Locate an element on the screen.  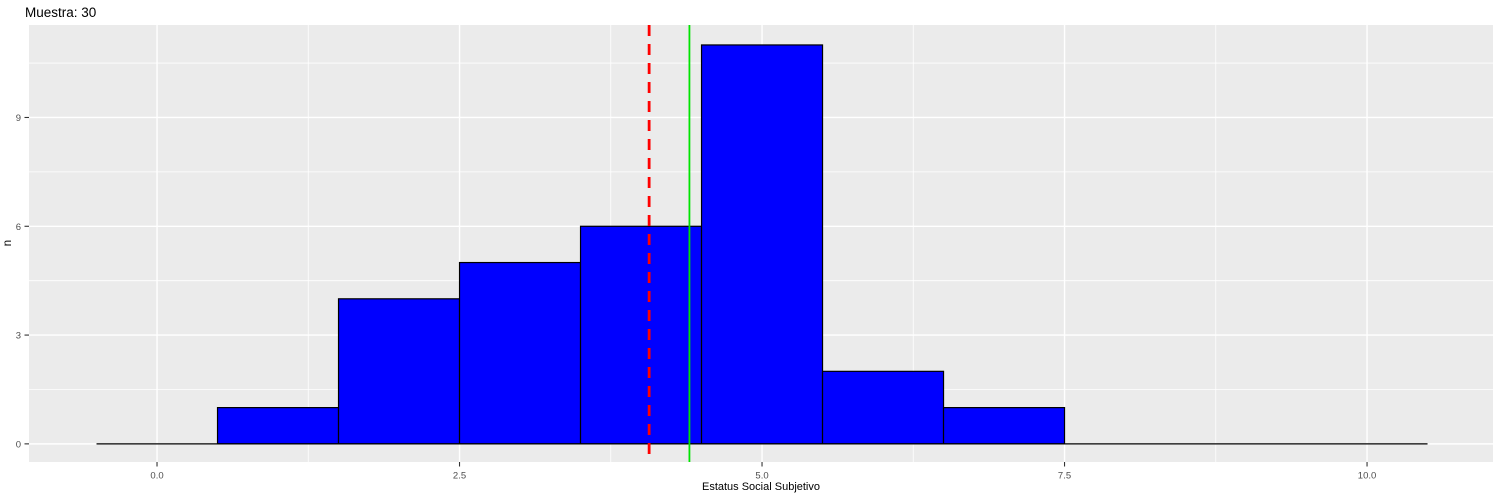
x-tick-label: 5.0 is located at coordinates (761, 476).